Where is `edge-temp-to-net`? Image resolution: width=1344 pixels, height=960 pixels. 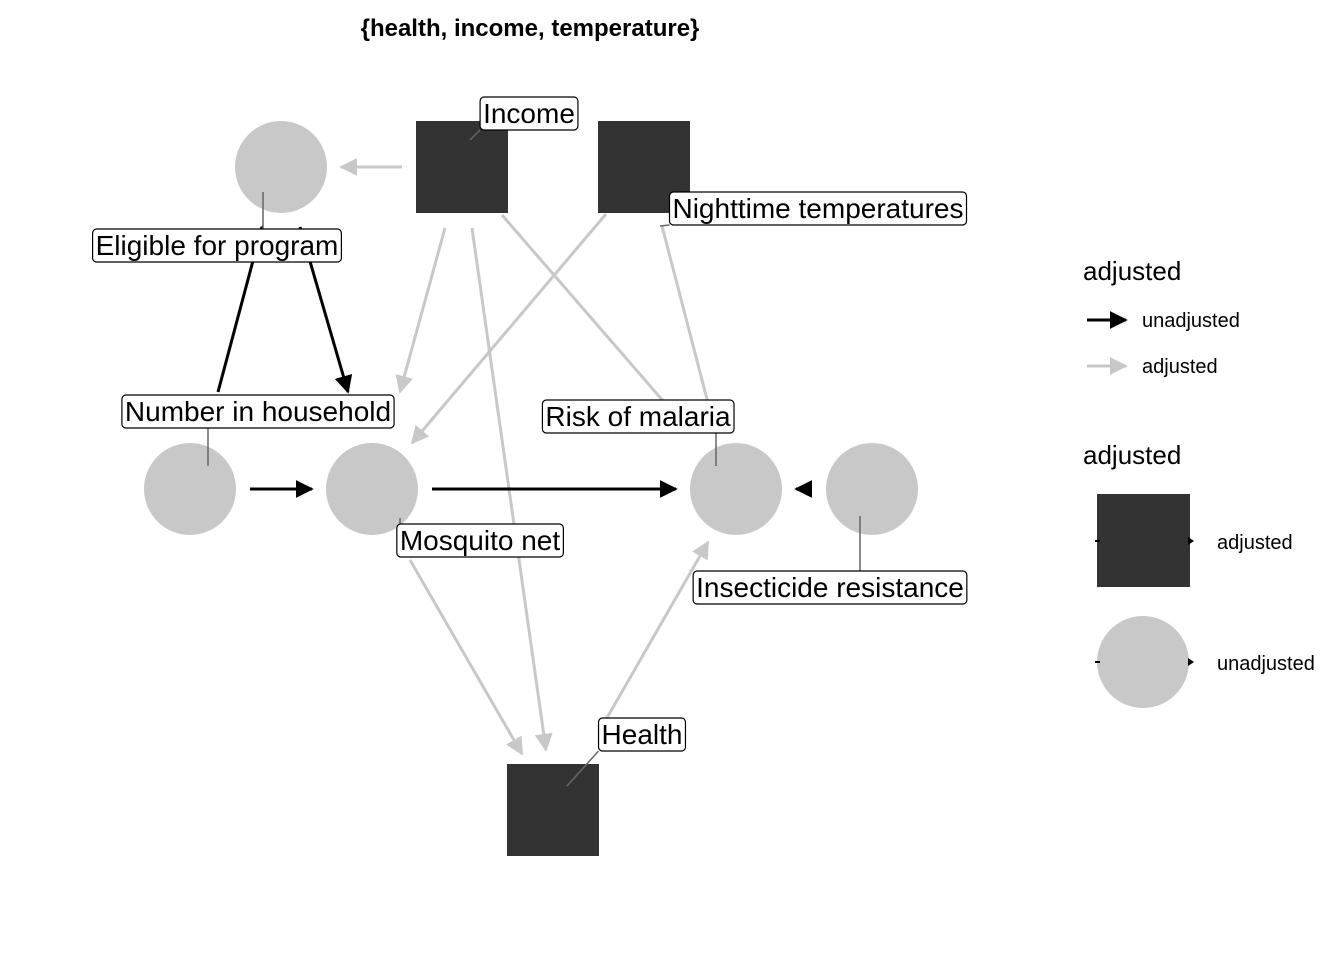 edge-temp-to-net is located at coordinates (509, 329).